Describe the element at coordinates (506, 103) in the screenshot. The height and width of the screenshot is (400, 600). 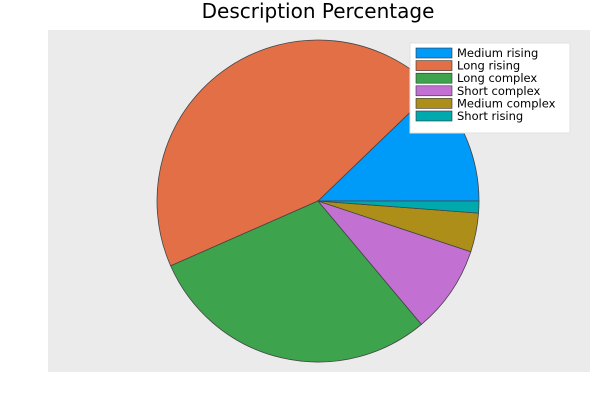
I see `legend-label-medium-complex: Medium complex` at that location.